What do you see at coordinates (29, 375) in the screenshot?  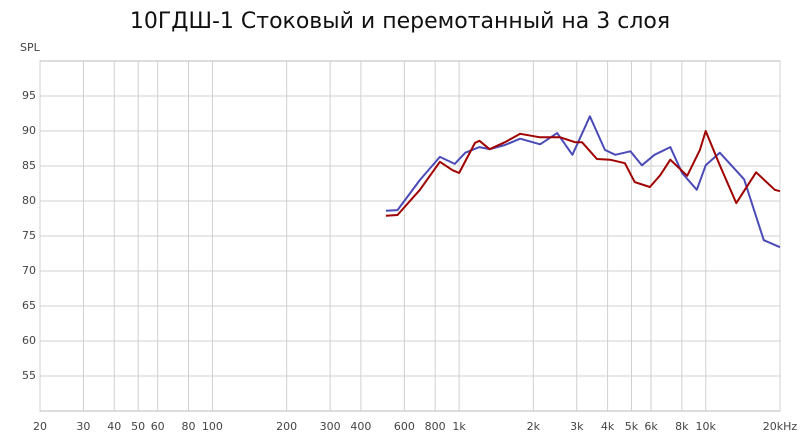 I see `y-tick-label: 55` at bounding box center [29, 375].